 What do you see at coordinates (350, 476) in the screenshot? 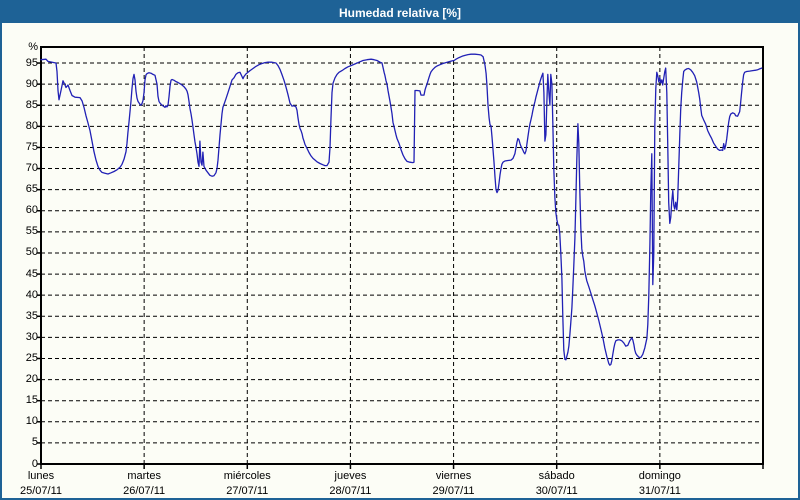
I see `x-day-label: jueves` at bounding box center [350, 476].